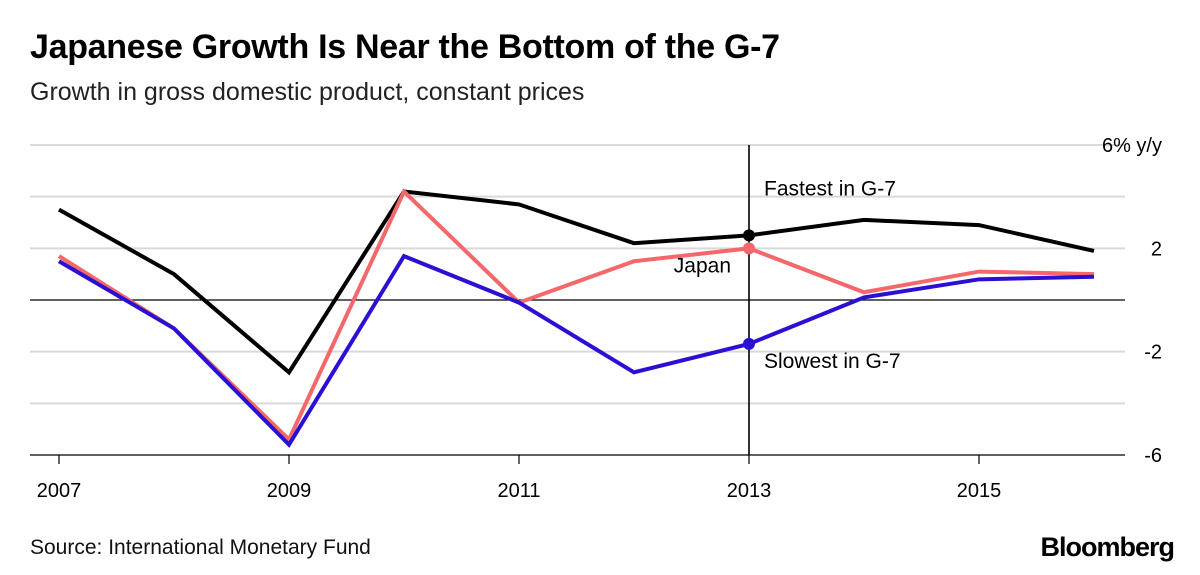 The width and height of the screenshot is (1200, 575). I want to click on series-label: Japan, so click(702, 265).